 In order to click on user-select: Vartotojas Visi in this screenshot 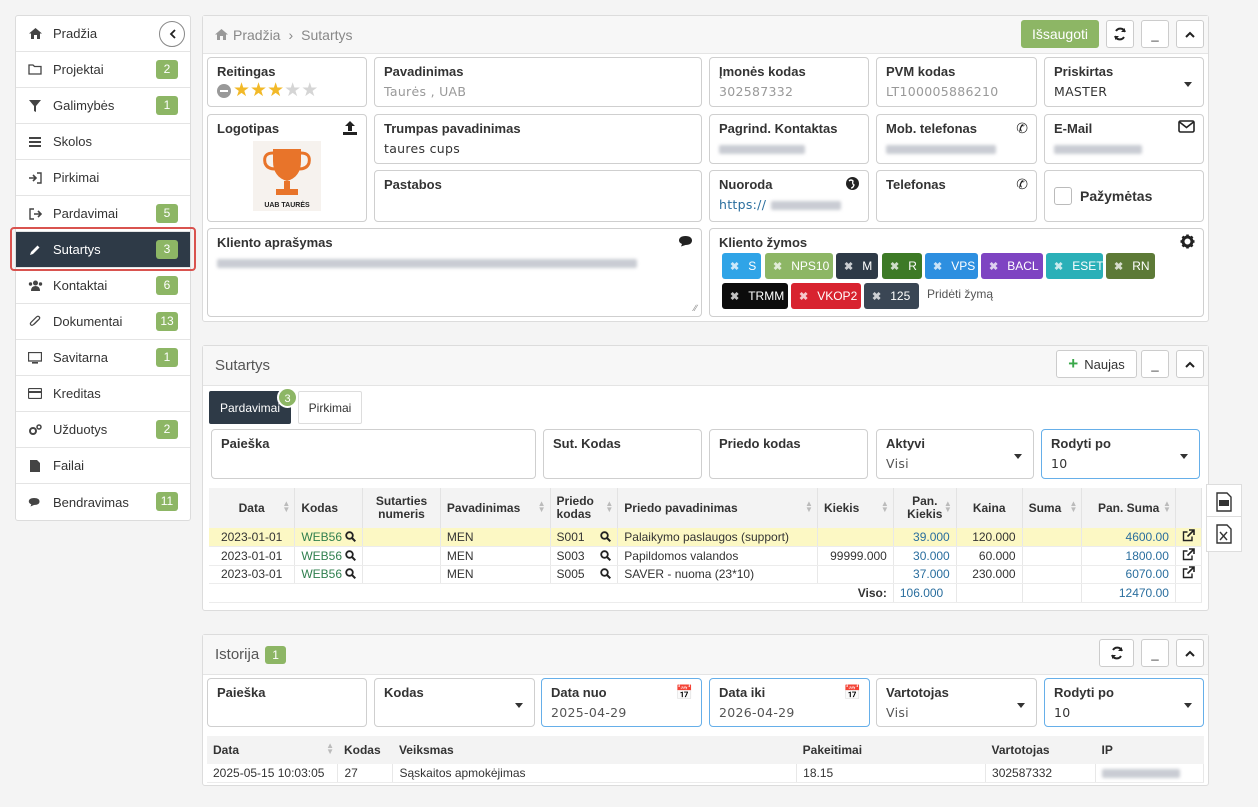, I will do `click(956, 702)`.